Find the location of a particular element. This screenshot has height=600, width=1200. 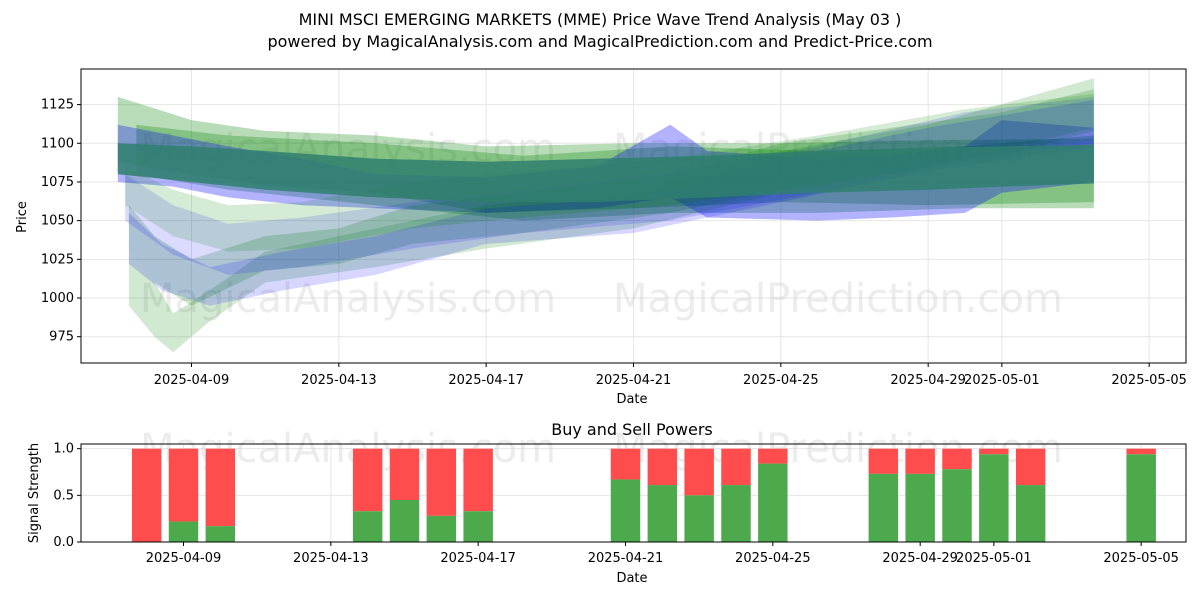

price-x-tick-label: 2025-05-01 is located at coordinates (1002, 380).